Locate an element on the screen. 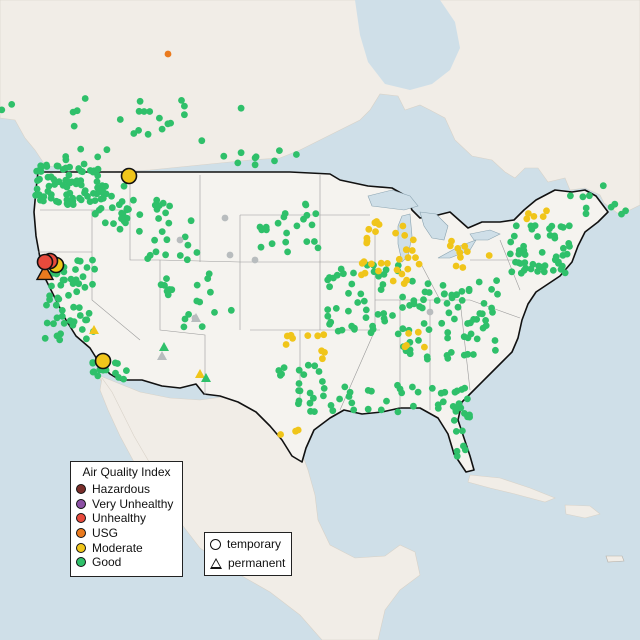 This screenshot has width=640, height=640. puerto-rico is located at coordinates (615, 559).